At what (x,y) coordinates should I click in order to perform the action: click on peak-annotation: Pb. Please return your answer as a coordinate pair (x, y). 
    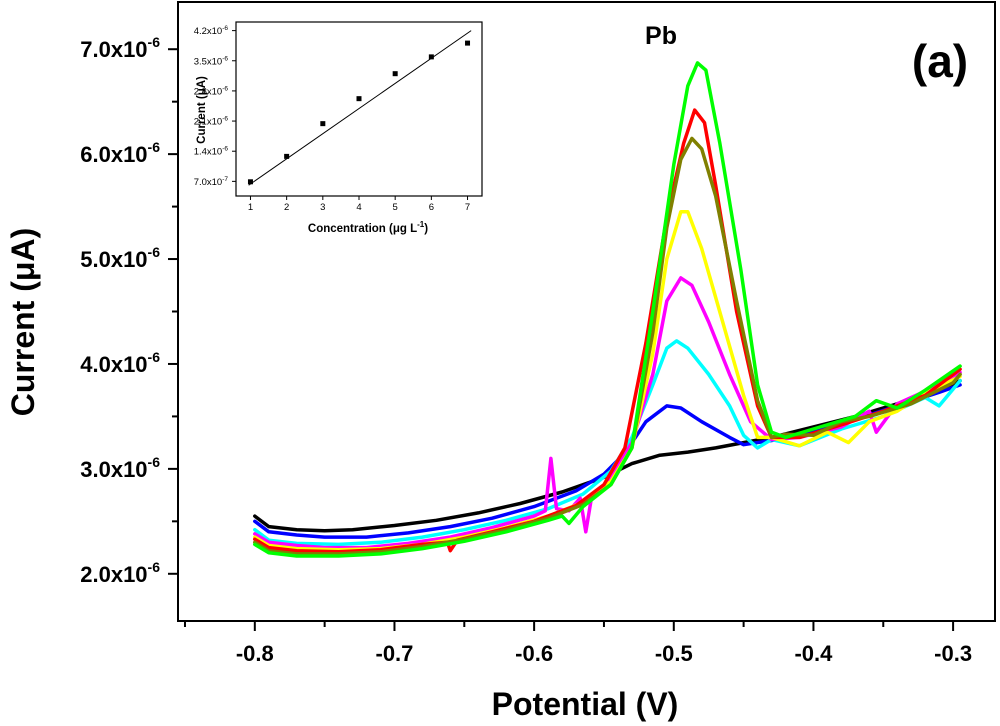
    Looking at the image, I should click on (661, 36).